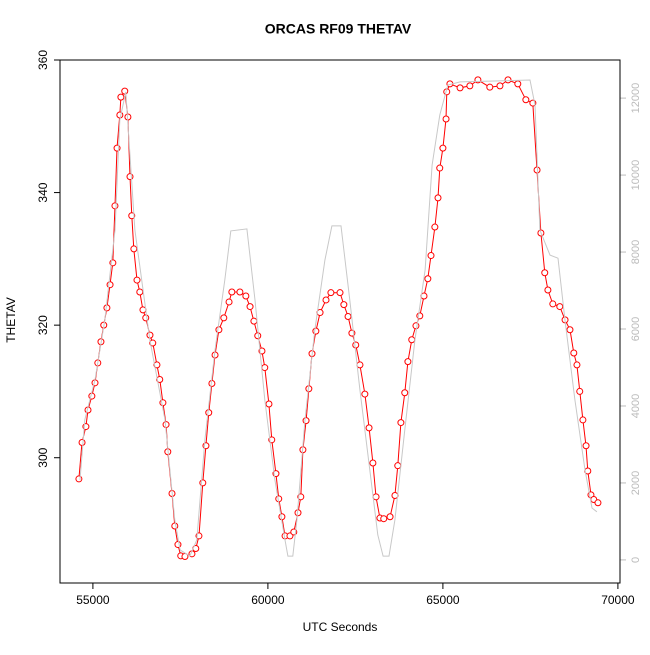  What do you see at coordinates (268, 600) in the screenshot?
I see `x-tick-label: 60000` at bounding box center [268, 600].